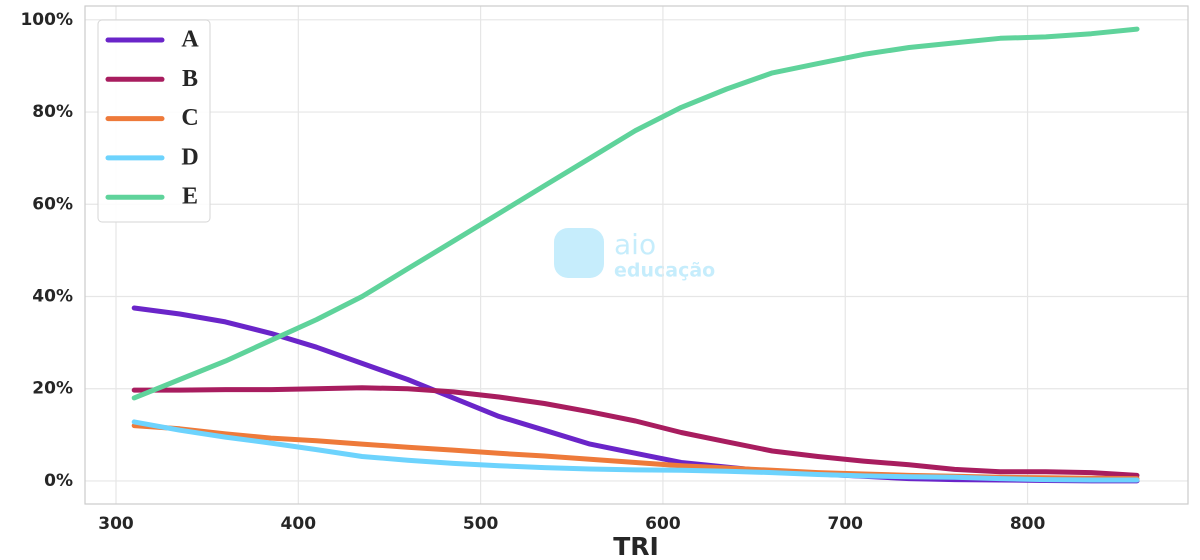 Image resolution: width=1200 pixels, height=560 pixels. Describe the element at coordinates (52, 112) in the screenshot. I see `y-tick-label: 80%` at that location.